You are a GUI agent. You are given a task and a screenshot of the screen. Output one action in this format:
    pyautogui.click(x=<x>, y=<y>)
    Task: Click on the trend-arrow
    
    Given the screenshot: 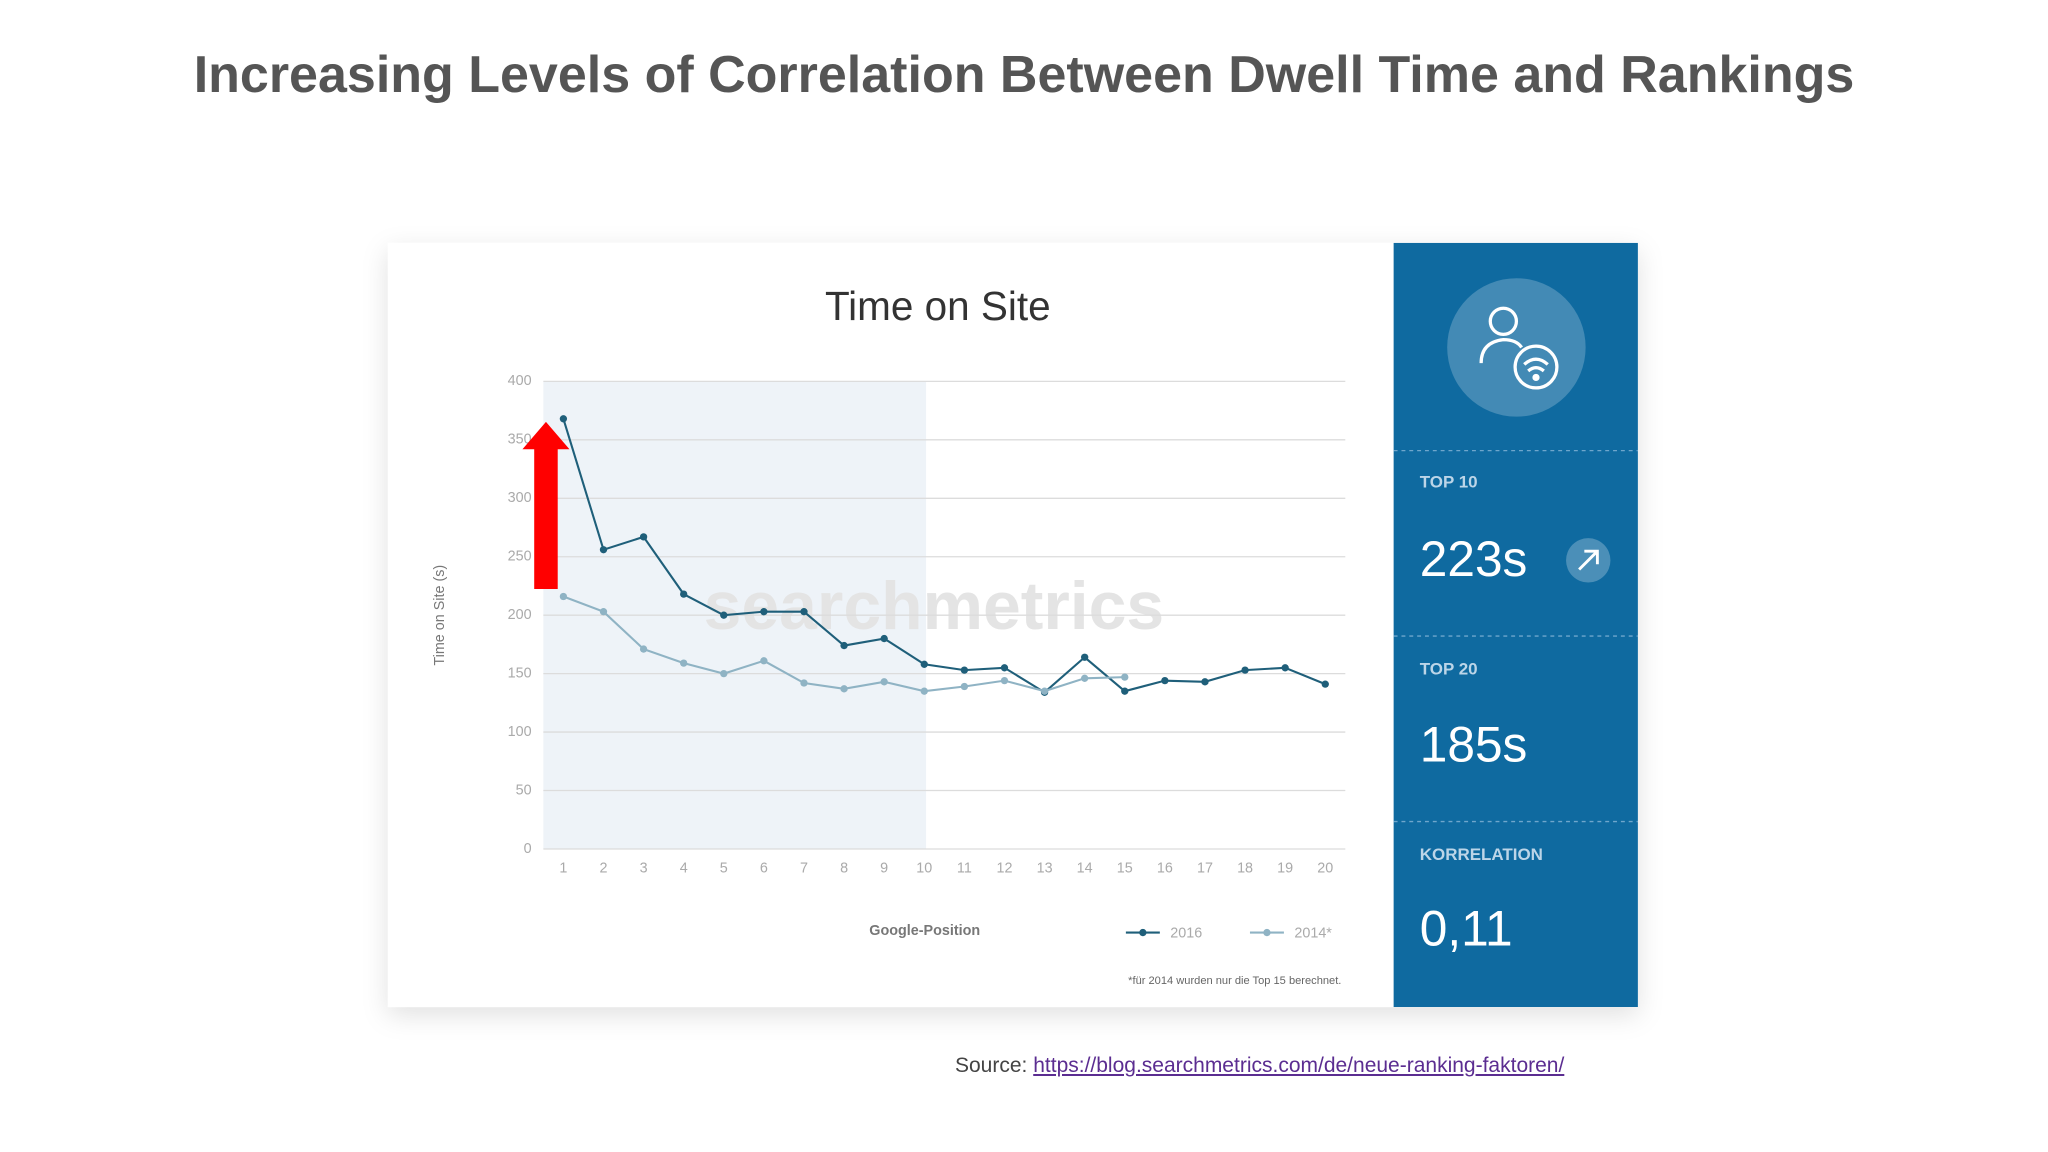 What is the action you would take?
    pyautogui.click(x=1588, y=560)
    